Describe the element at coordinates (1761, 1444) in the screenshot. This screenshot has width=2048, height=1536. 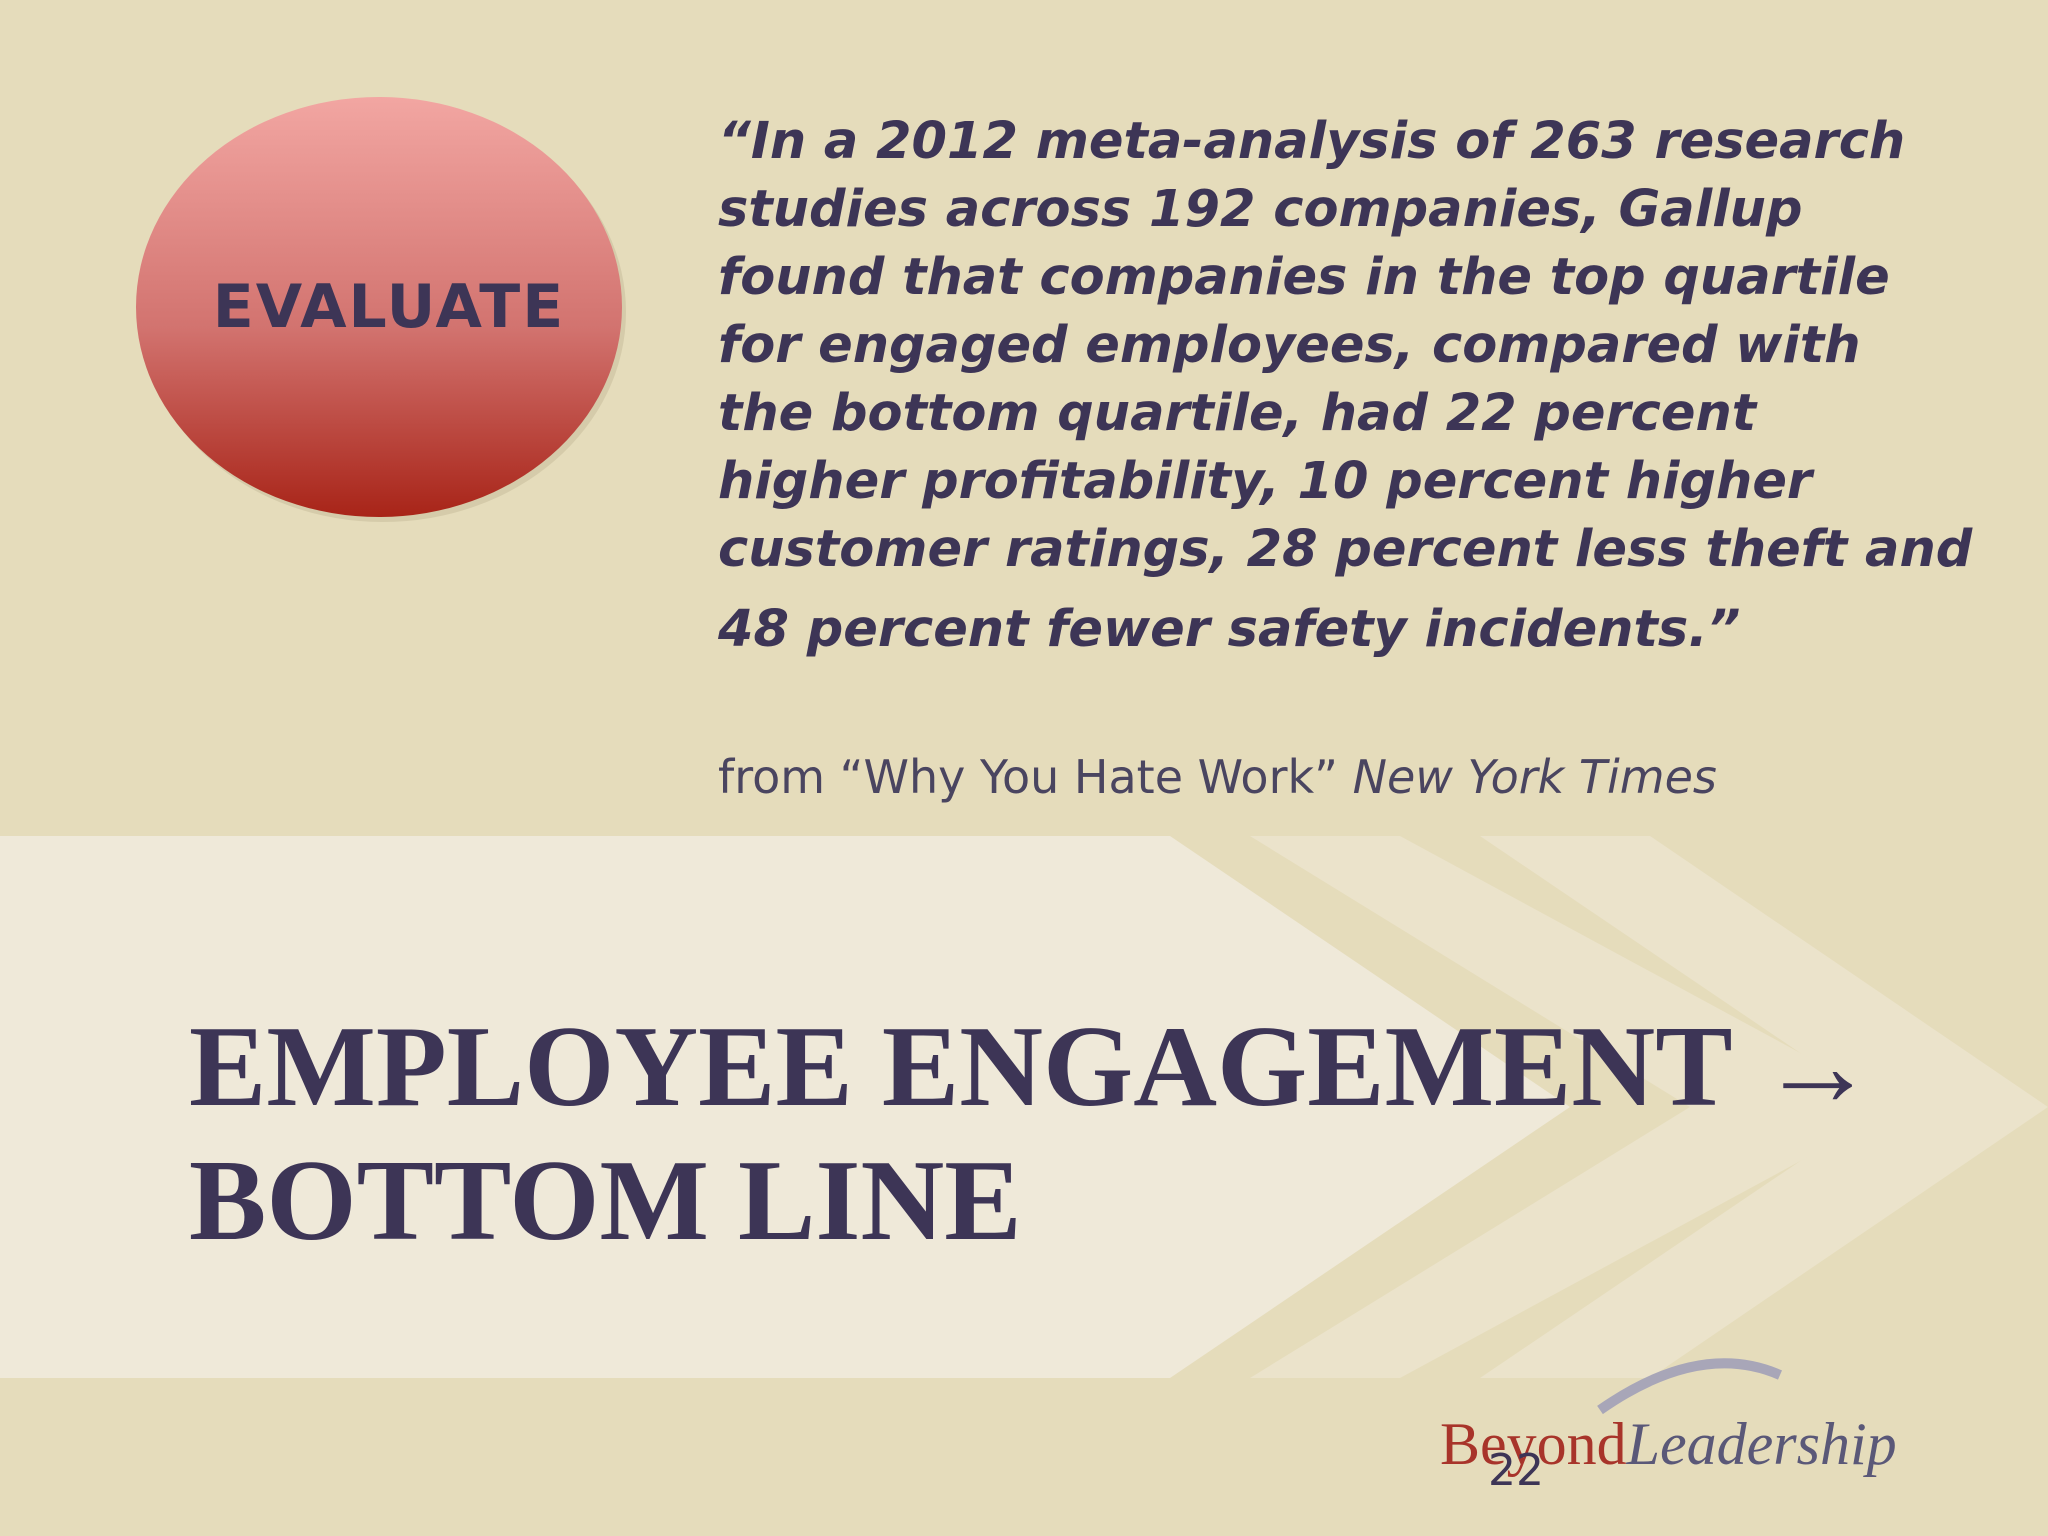
I see `logo-second: Leadership` at that location.